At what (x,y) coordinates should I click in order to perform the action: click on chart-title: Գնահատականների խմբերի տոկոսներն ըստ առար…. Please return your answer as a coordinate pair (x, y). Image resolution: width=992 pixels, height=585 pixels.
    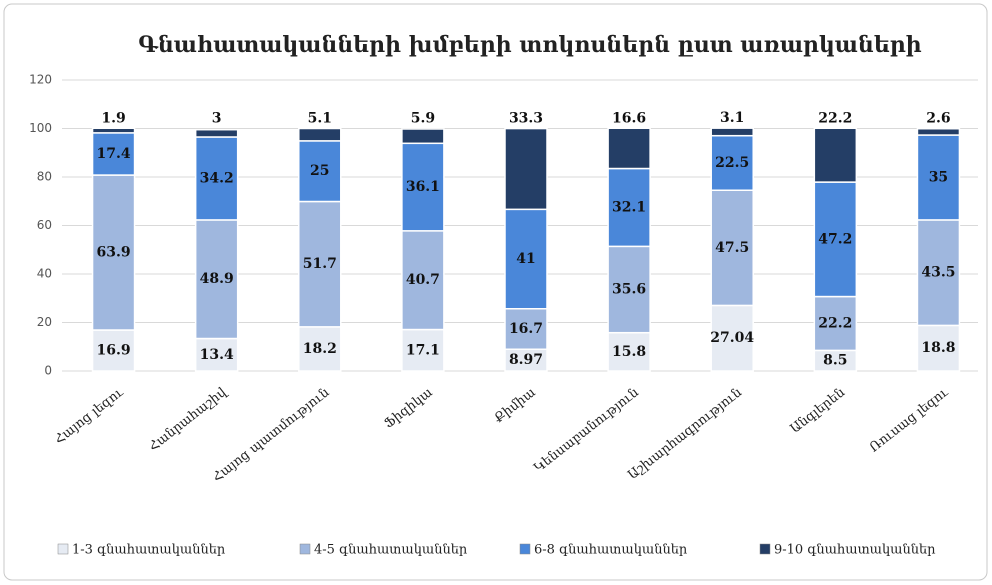
    Looking at the image, I should click on (529, 45).